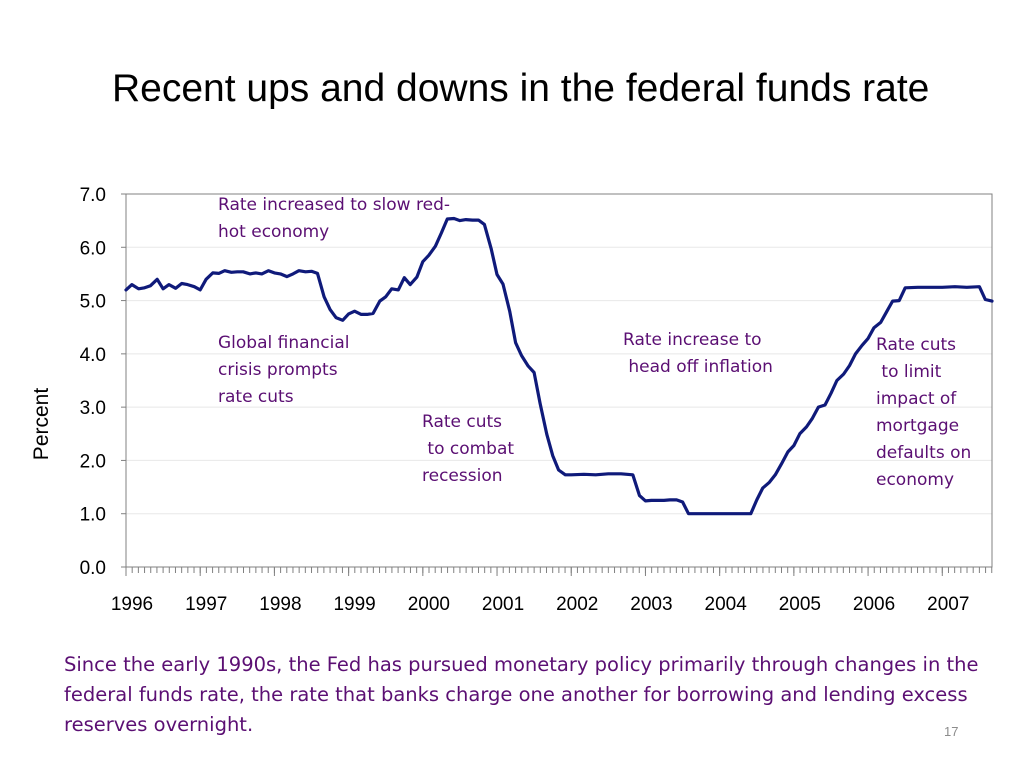 Image resolution: width=1024 pixels, height=768 pixels. What do you see at coordinates (132, 604) in the screenshot?
I see `x-tick-label: 1996` at bounding box center [132, 604].